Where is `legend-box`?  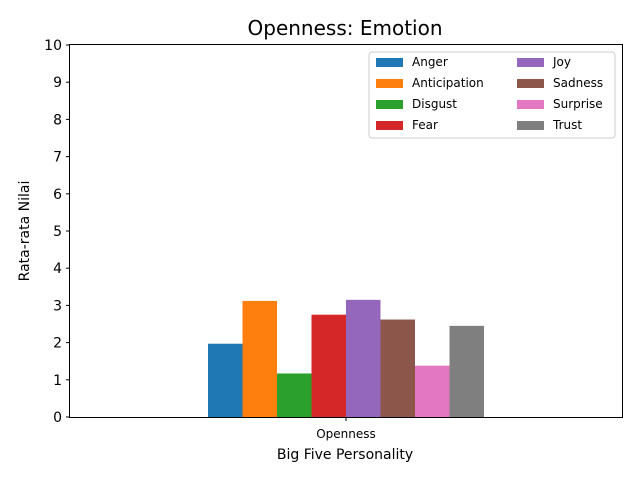
legend-box is located at coordinates (492, 95).